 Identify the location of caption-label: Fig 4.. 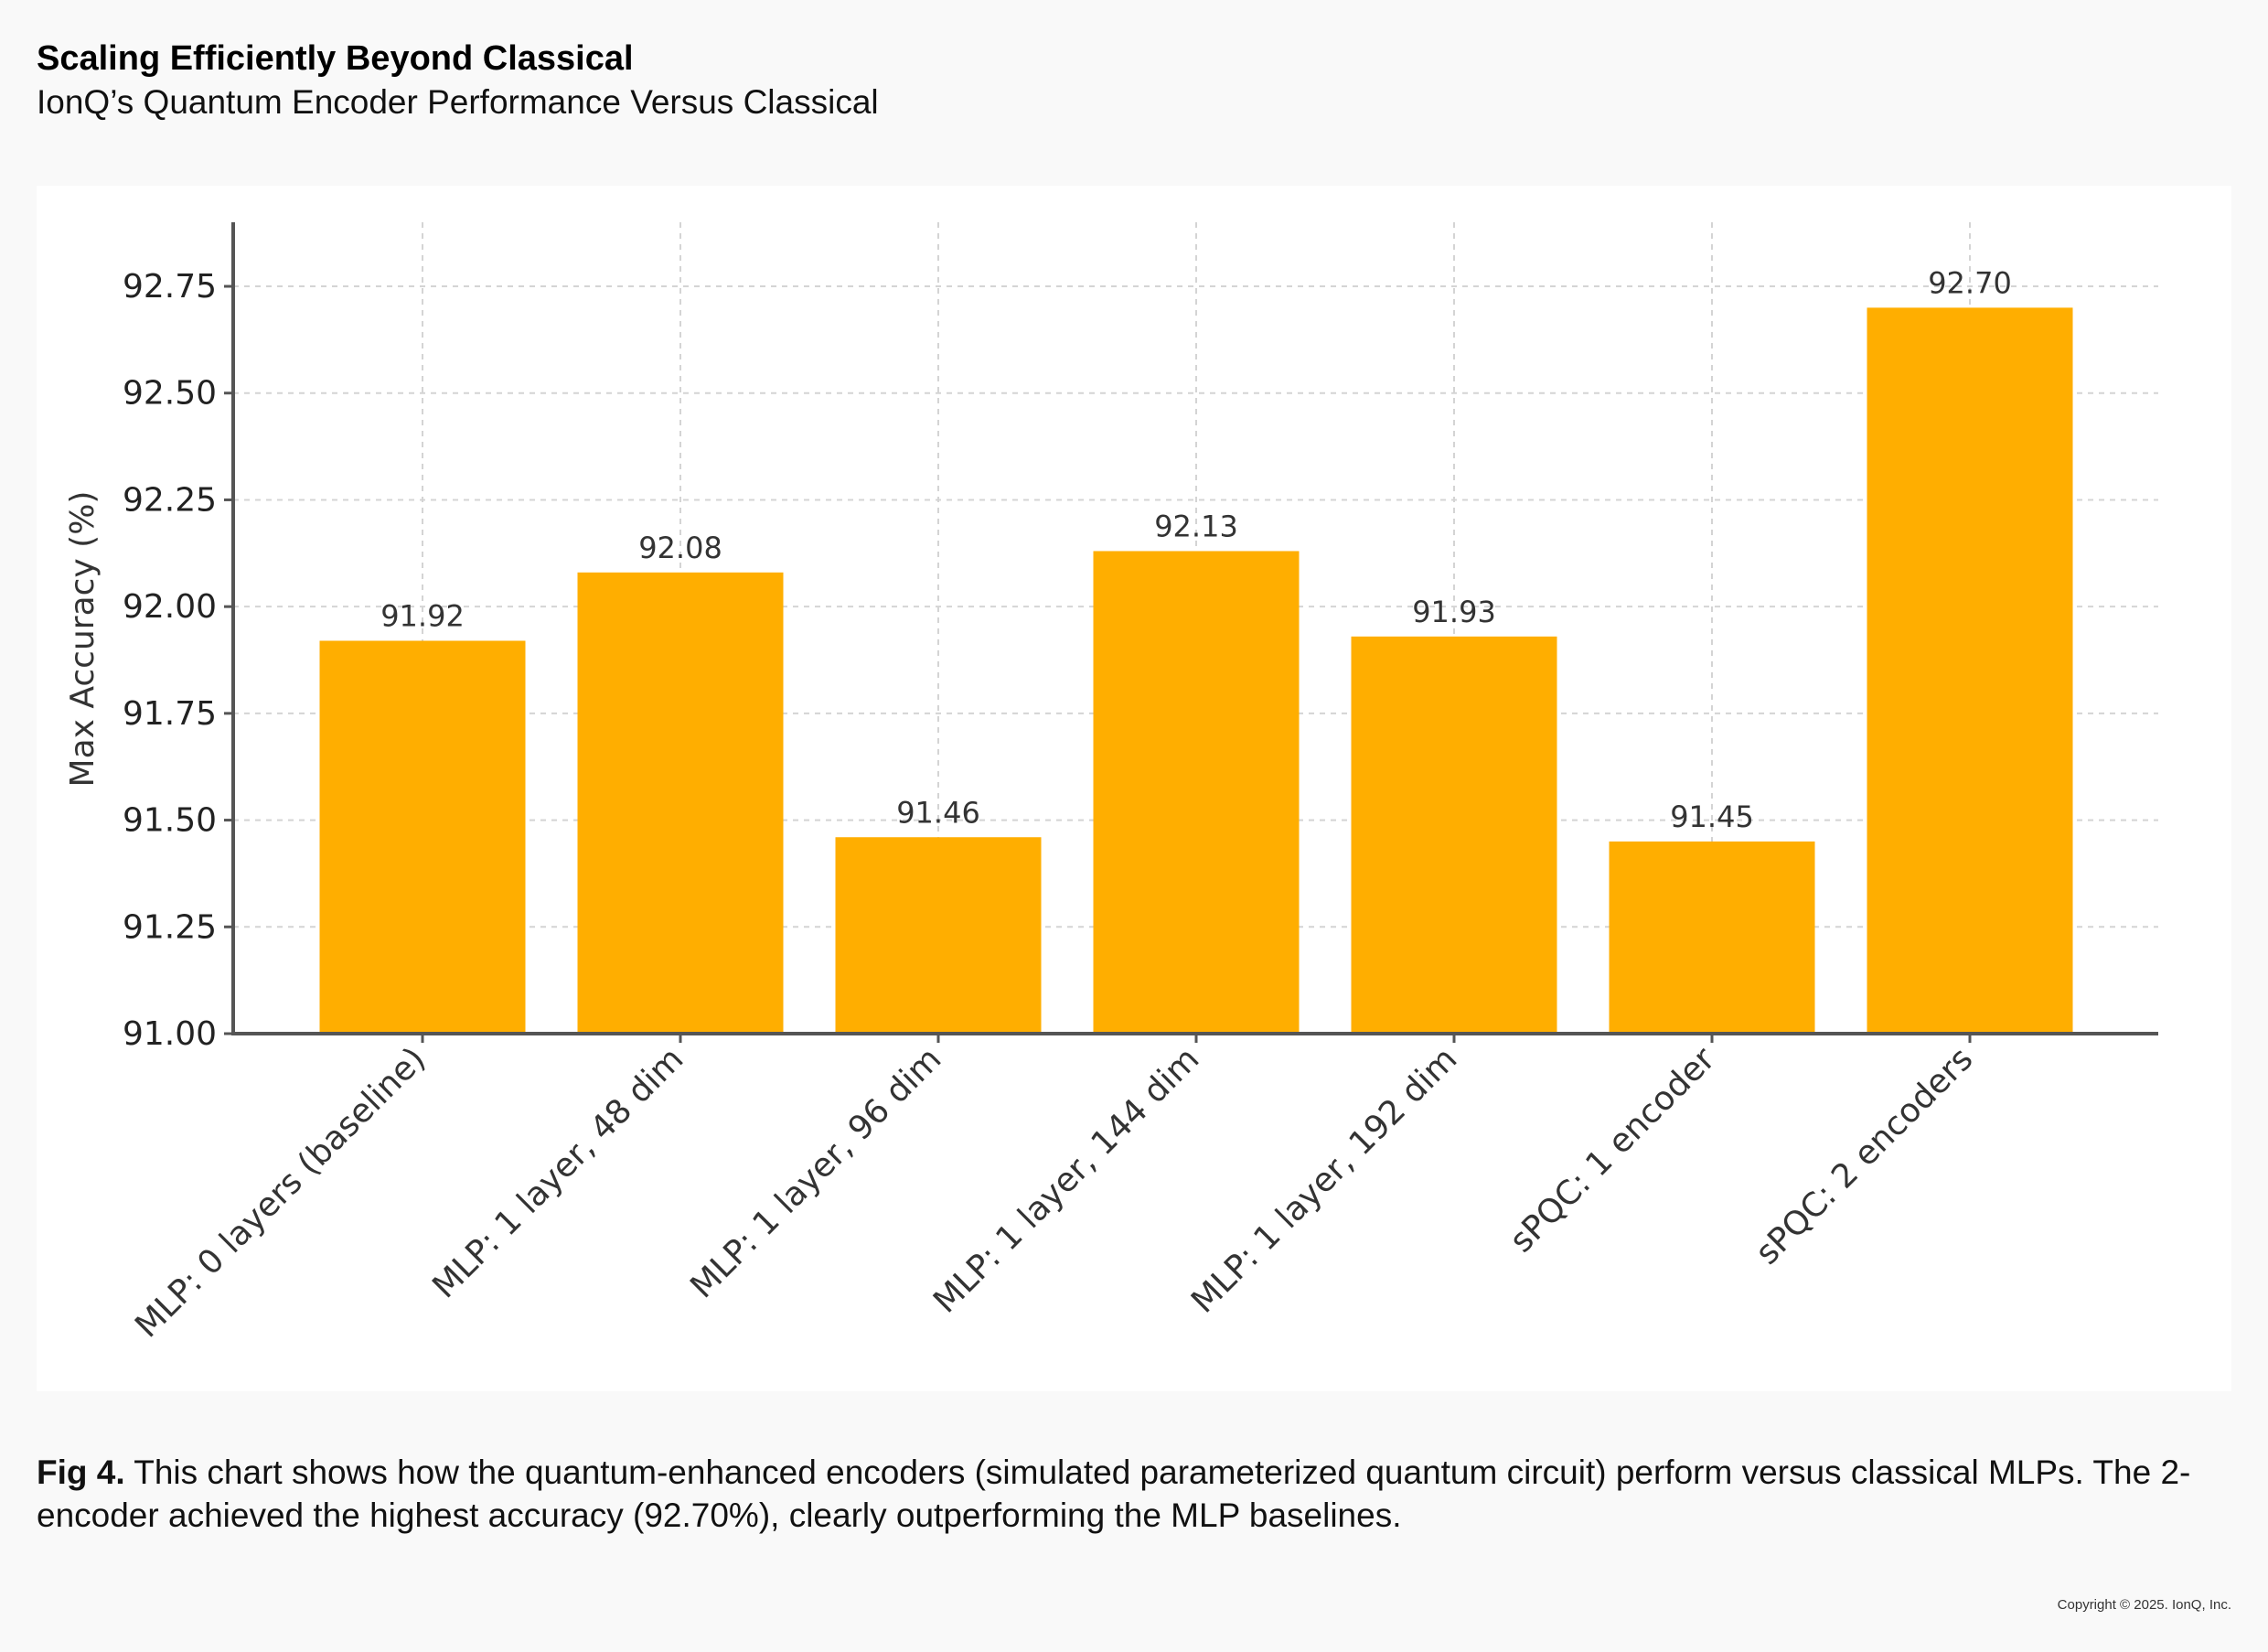
(81, 1472).